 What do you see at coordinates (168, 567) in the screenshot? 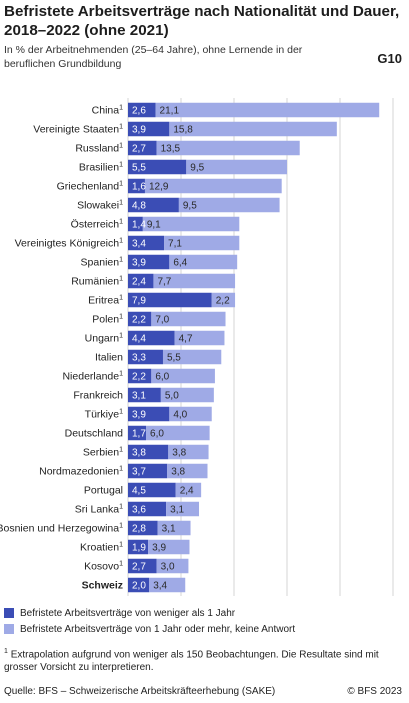
I see `data-label-series-2: 3,0` at bounding box center [168, 567].